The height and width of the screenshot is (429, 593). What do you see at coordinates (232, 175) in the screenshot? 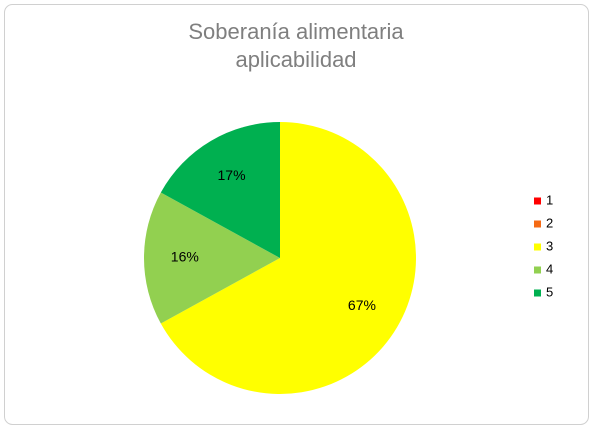
I see `data-label: 17%` at bounding box center [232, 175].